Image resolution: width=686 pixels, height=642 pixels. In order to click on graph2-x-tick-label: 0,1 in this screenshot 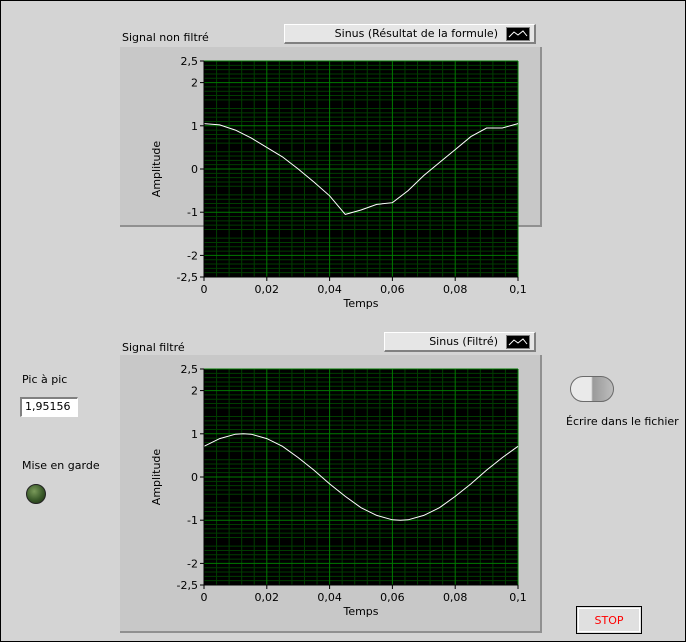, I will do `click(518, 597)`.